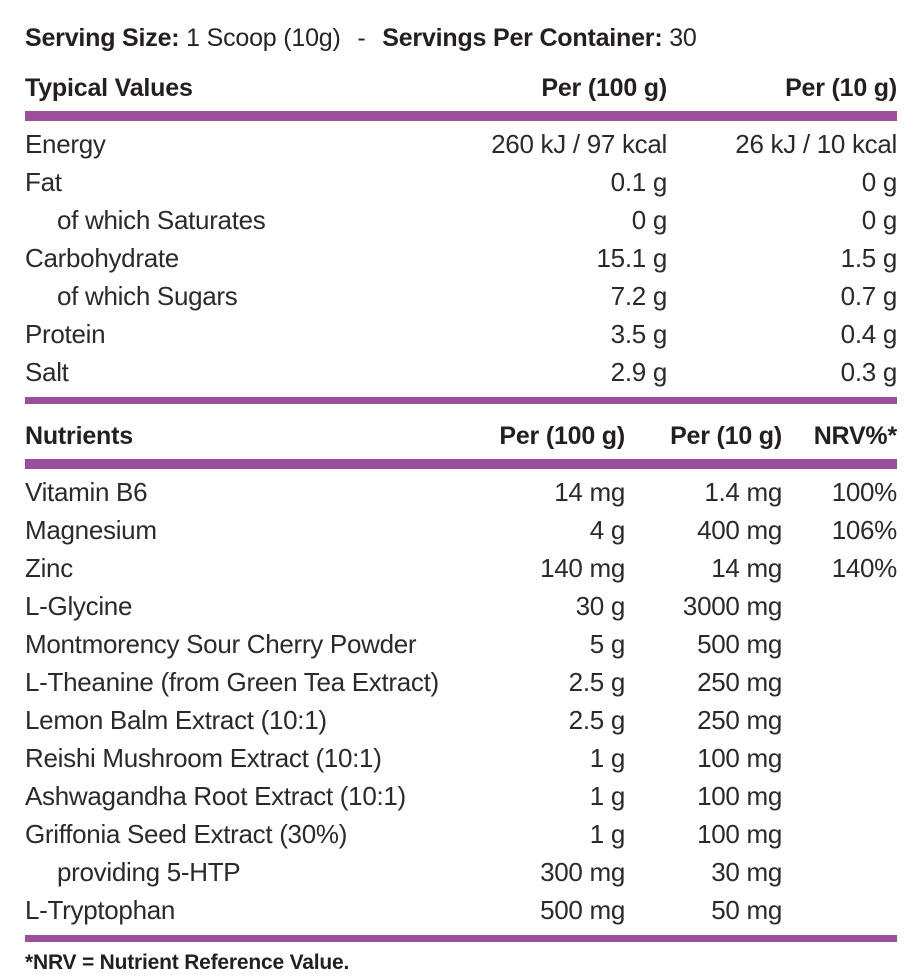  Describe the element at coordinates (43, 182) in the screenshot. I see `row-label: Fat` at that location.